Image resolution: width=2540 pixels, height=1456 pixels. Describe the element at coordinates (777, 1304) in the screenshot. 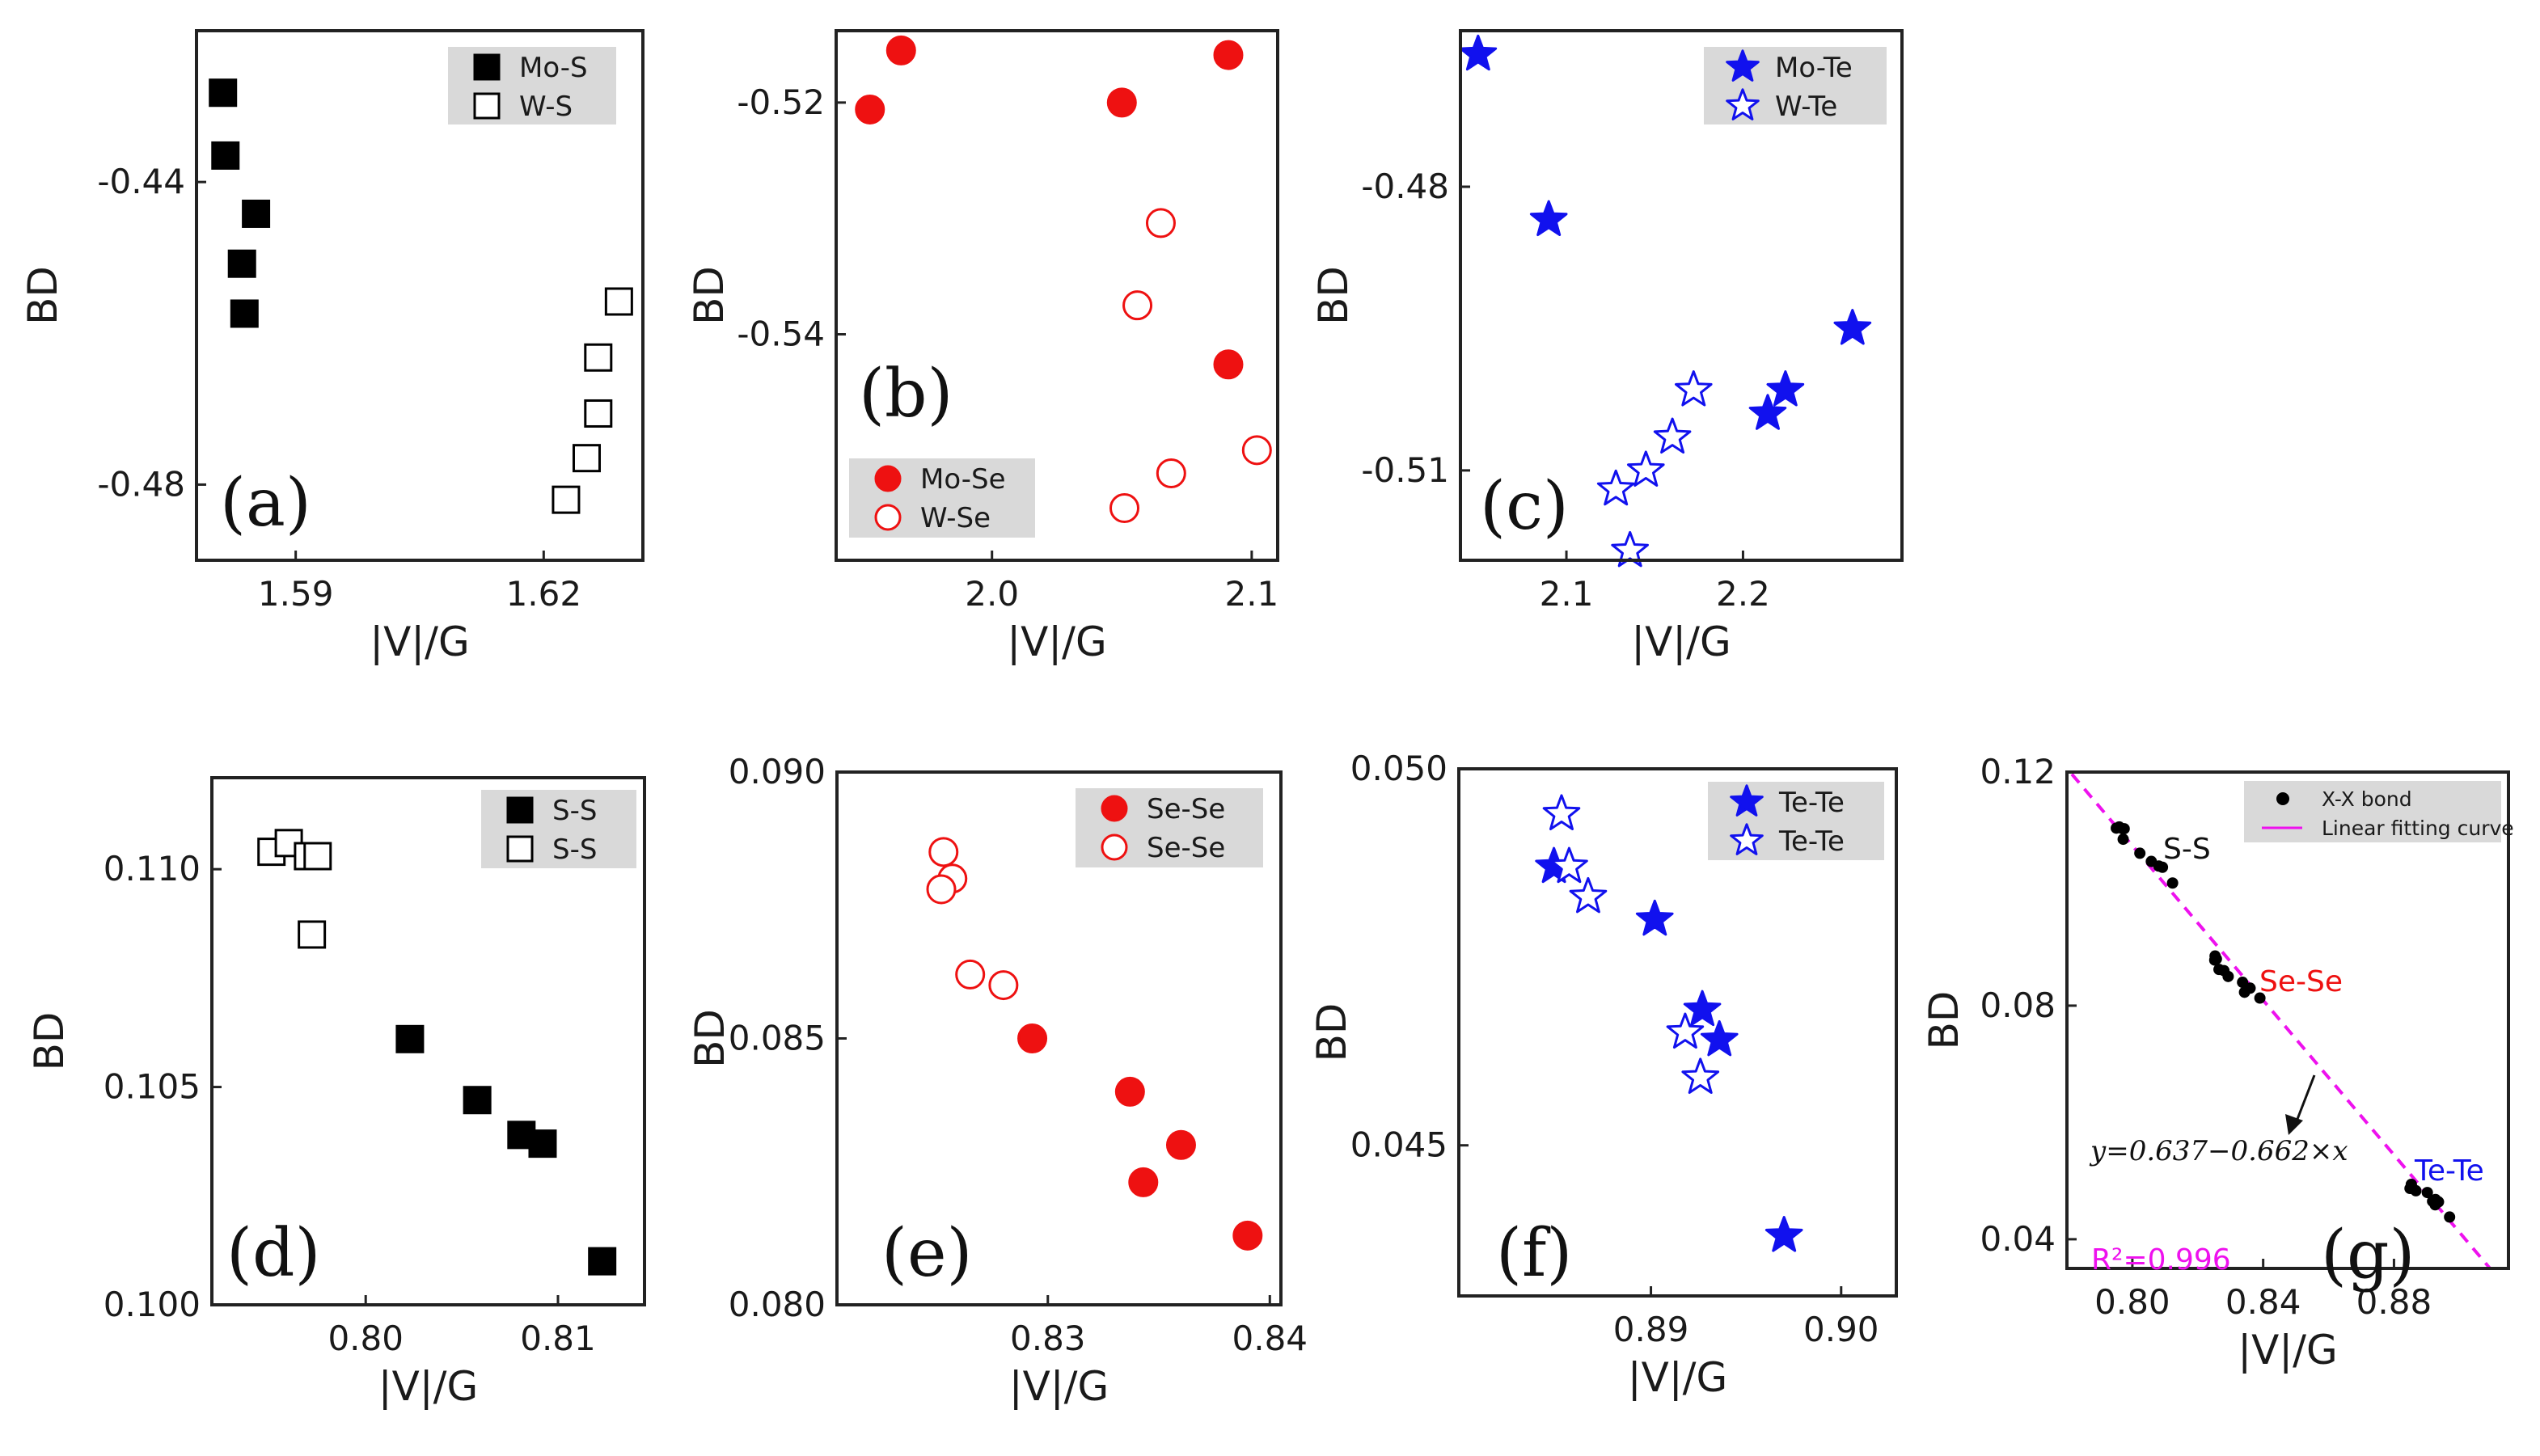

I see `y-tick-label: 0.080` at that location.